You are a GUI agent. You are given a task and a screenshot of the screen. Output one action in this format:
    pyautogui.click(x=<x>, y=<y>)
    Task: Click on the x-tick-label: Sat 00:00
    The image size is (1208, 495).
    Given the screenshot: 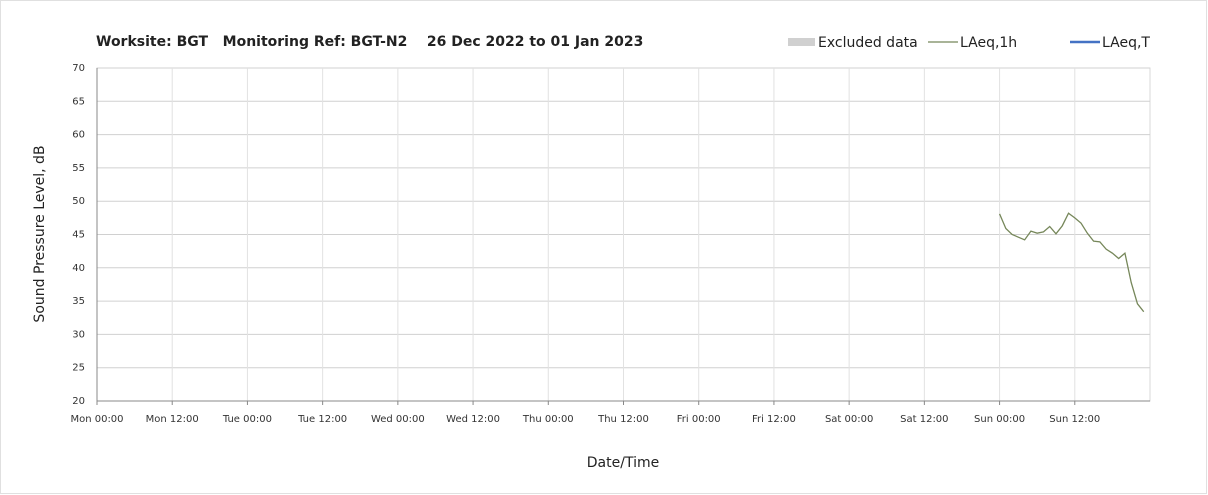 What is the action you would take?
    pyautogui.click(x=849, y=419)
    